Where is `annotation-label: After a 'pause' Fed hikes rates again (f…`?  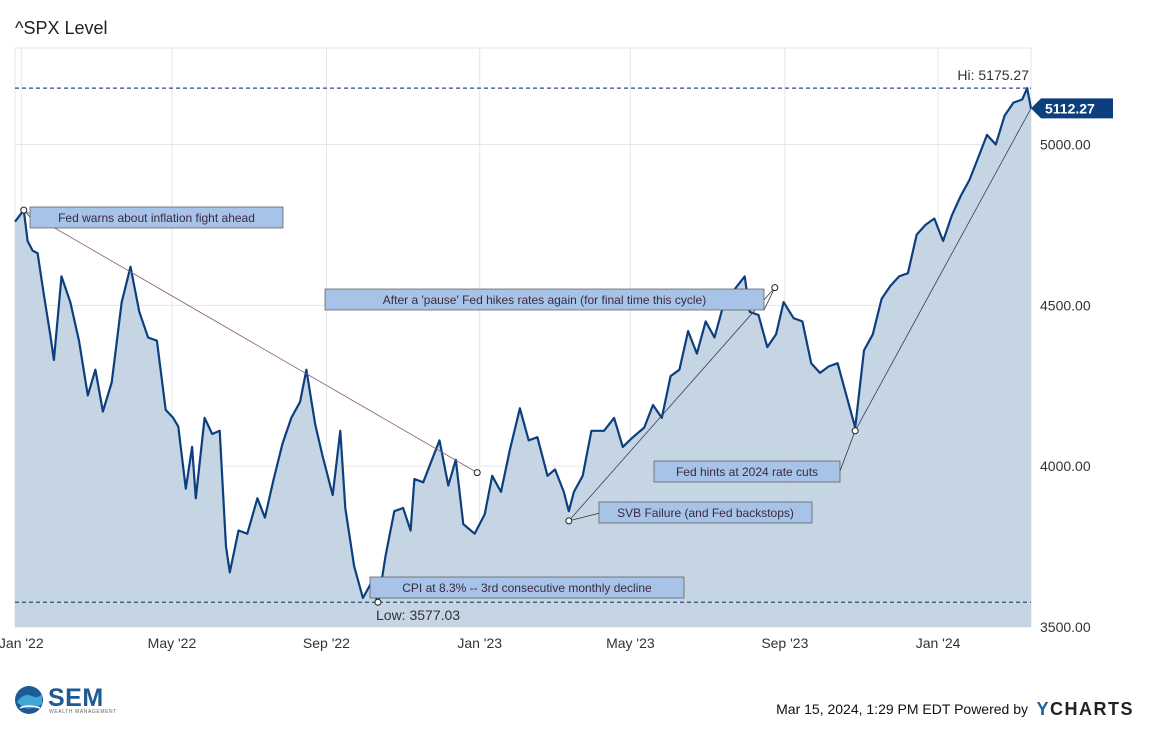
annotation-label: After a 'pause' Fed hikes rates again (f… is located at coordinates (544, 300).